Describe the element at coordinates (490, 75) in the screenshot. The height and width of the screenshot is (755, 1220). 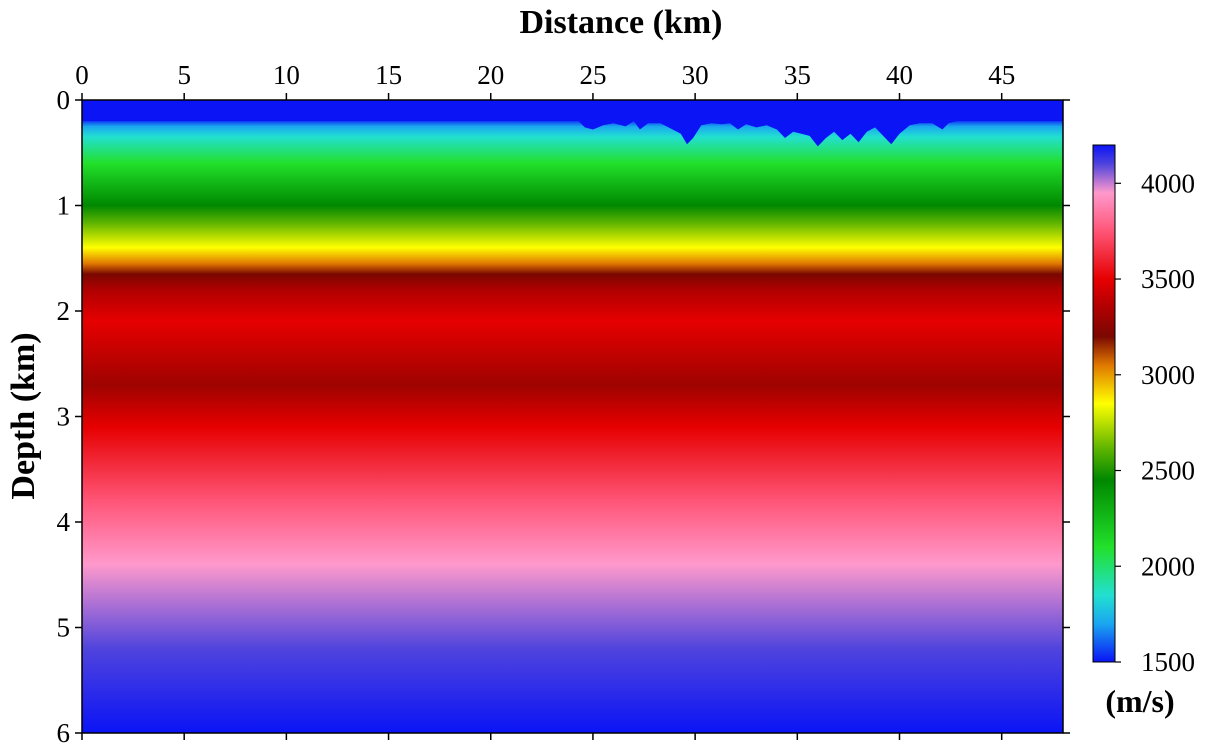
I see `x-tick-label: 20` at that location.